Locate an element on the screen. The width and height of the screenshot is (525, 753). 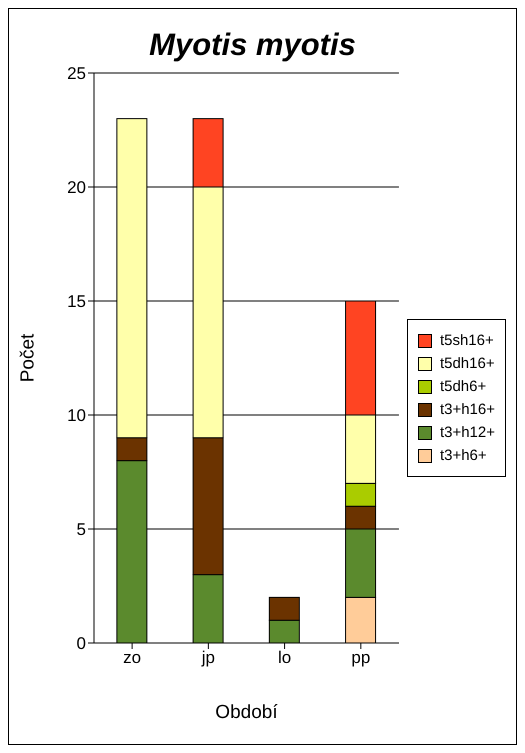
y-tick-label: 15 is located at coordinates (76, 302).